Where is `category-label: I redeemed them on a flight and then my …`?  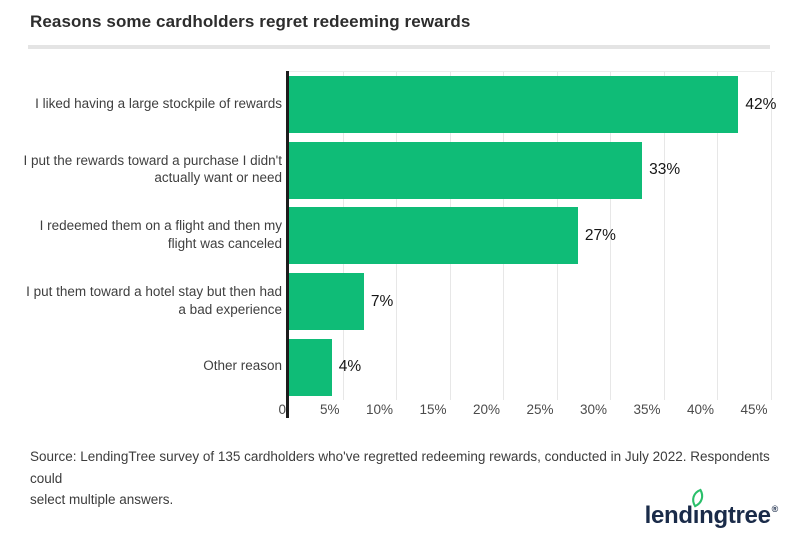
category-label: I redeemed them on a flight and then my … is located at coordinates (160, 234).